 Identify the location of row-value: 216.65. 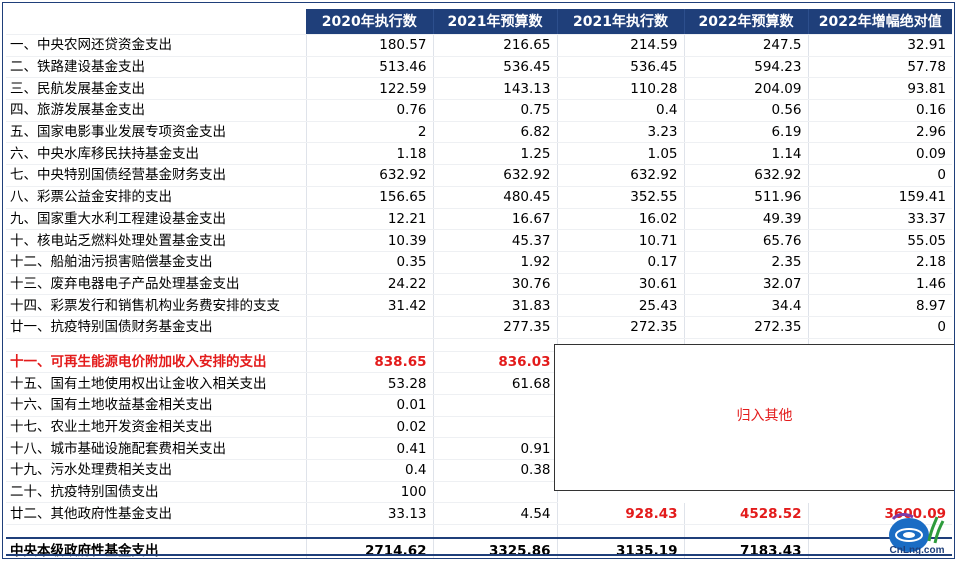
(495, 45).